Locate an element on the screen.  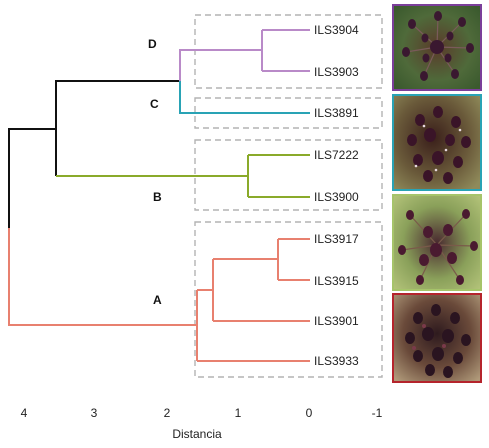
group-label-A: A is located at coordinates (157, 300).